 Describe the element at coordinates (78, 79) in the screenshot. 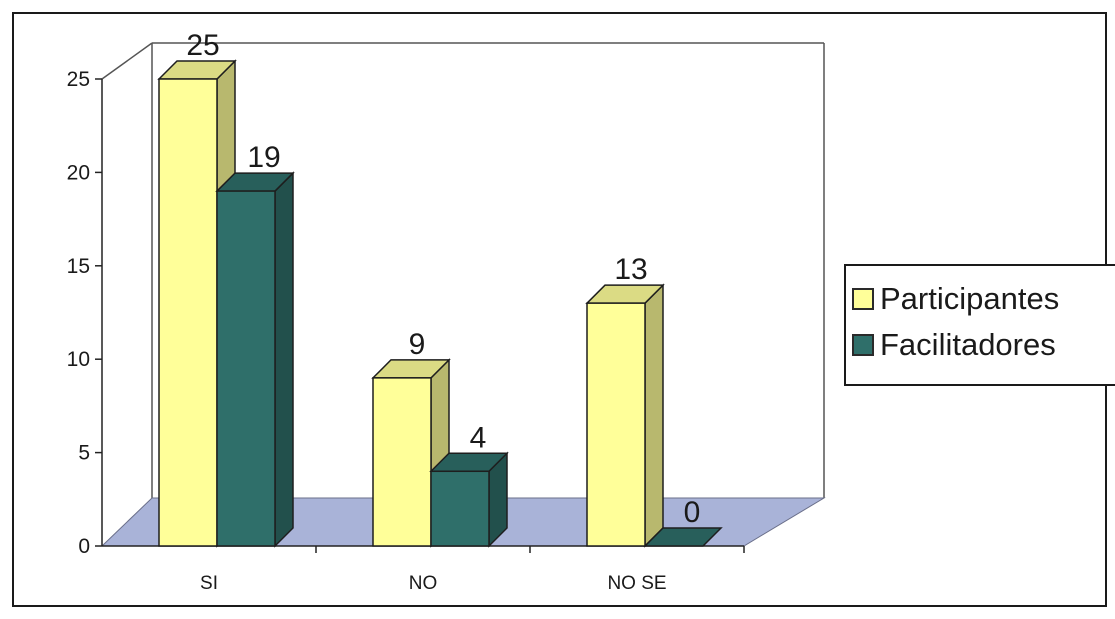

I see `y-tick-label: 25` at that location.